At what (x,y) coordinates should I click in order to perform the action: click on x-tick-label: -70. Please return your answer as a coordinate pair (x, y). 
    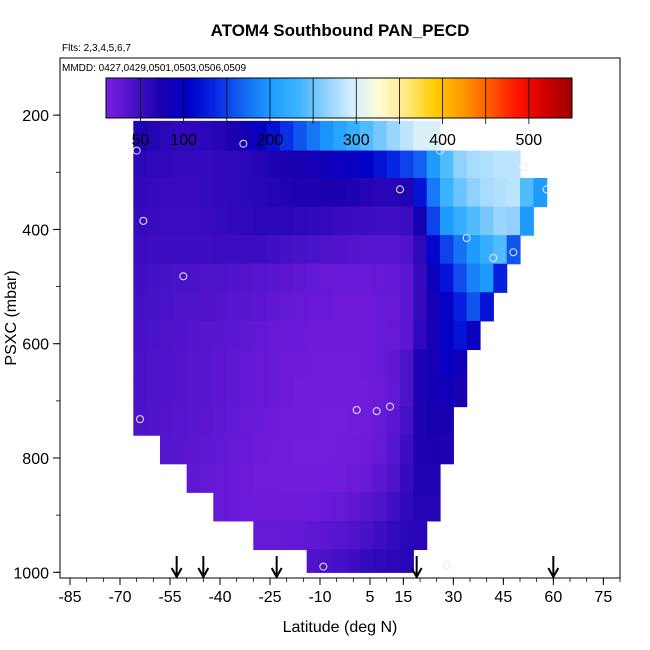
    Looking at the image, I should click on (119, 597).